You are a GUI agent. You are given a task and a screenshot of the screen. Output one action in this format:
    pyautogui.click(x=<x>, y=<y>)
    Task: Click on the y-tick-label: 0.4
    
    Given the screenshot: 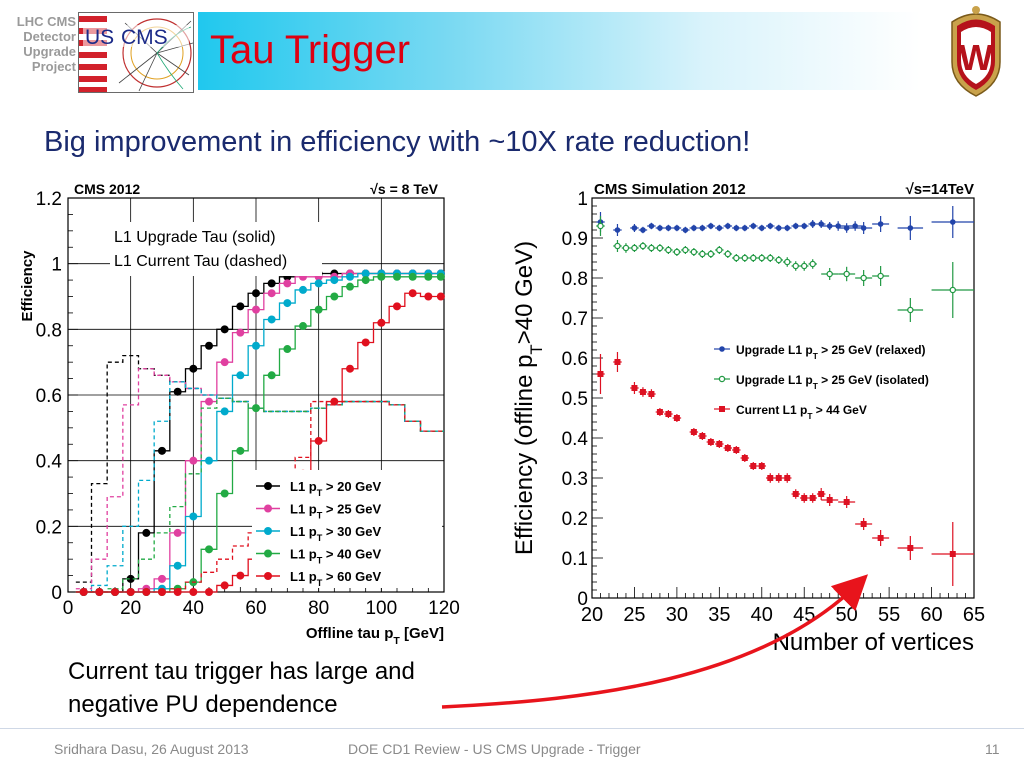 What is the action you would take?
    pyautogui.click(x=49, y=462)
    